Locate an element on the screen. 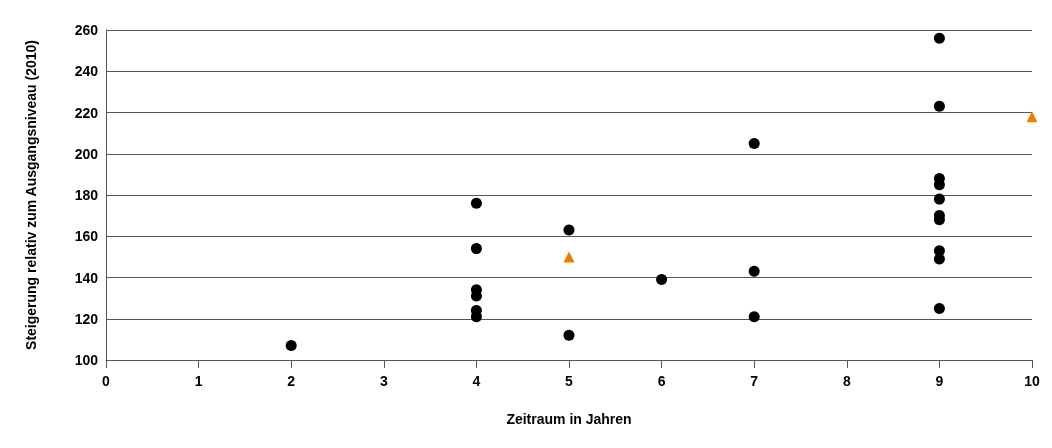 This screenshot has width=1052, height=448. y-tick-label: 260 is located at coordinates (86, 30).